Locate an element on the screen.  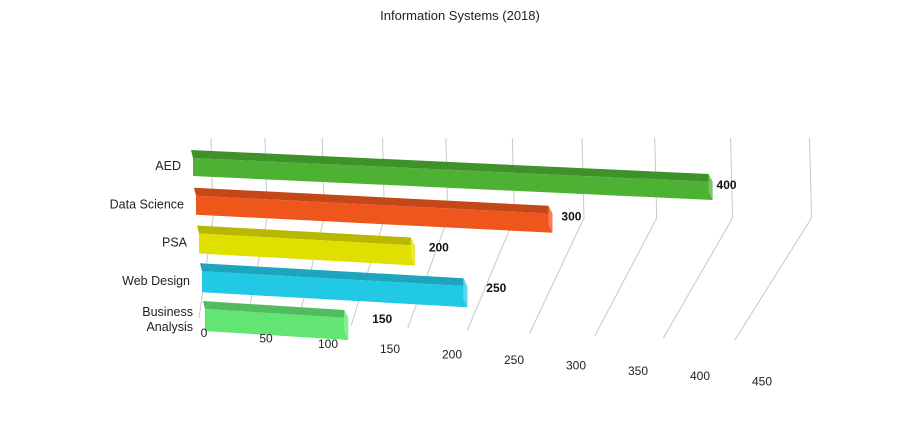
x-tick-label: 200 is located at coordinates (452, 355).